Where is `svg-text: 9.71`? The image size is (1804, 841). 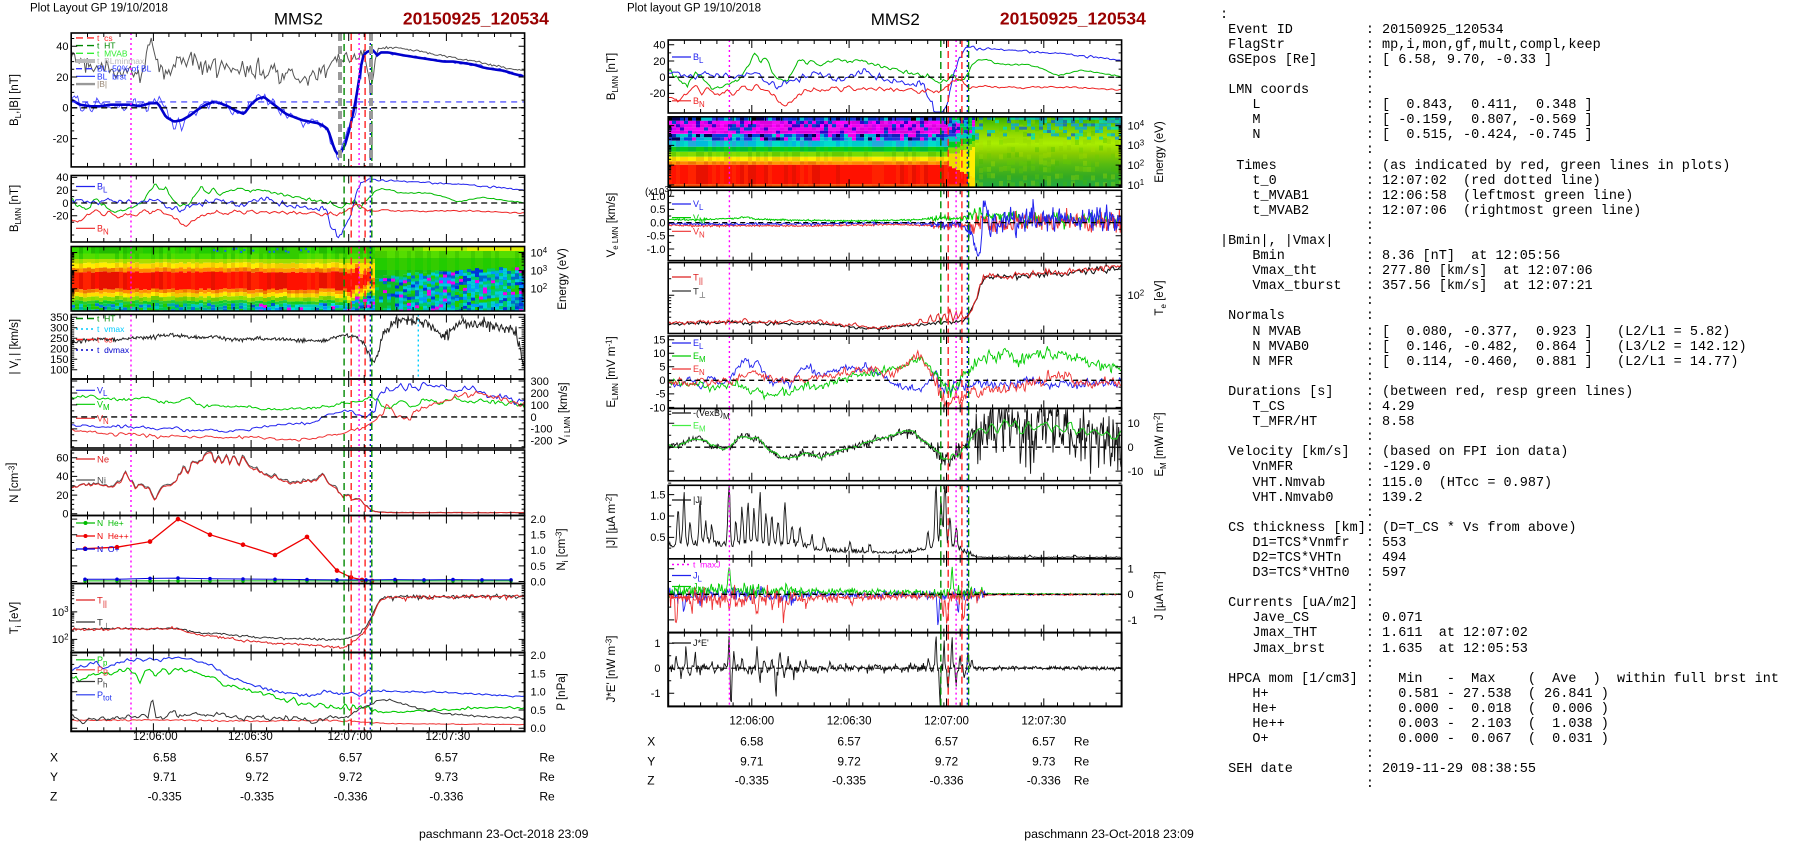 svg-text: 9.71 is located at coordinates (165, 777).